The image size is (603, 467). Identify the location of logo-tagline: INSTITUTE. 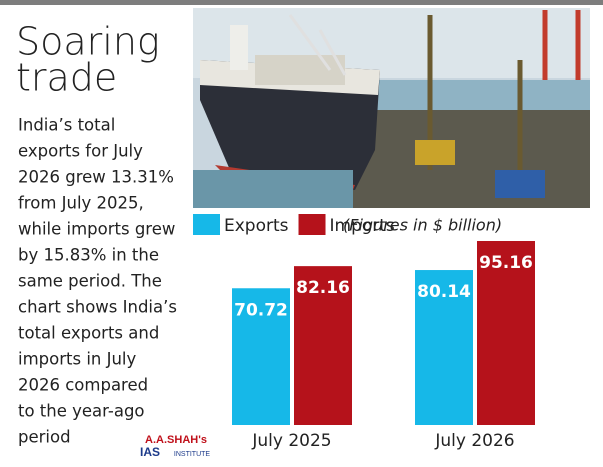
(192, 454).